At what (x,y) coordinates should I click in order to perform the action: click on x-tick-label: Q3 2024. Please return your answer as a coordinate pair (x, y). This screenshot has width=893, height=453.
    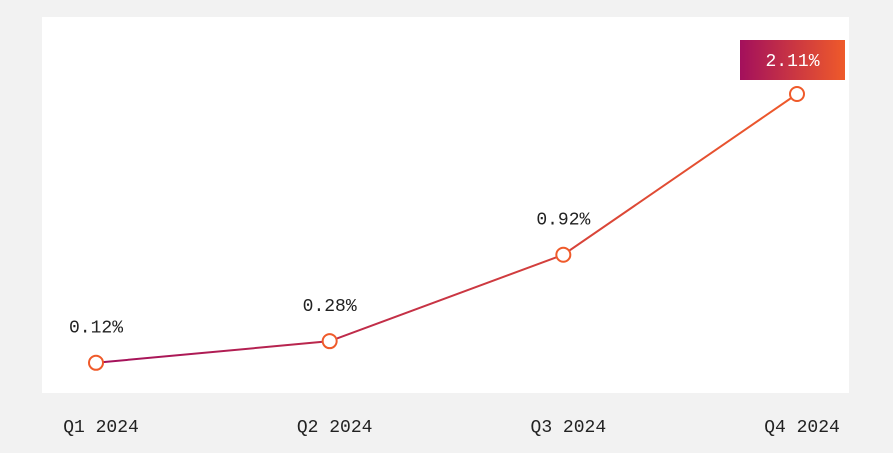
    Looking at the image, I should click on (569, 428).